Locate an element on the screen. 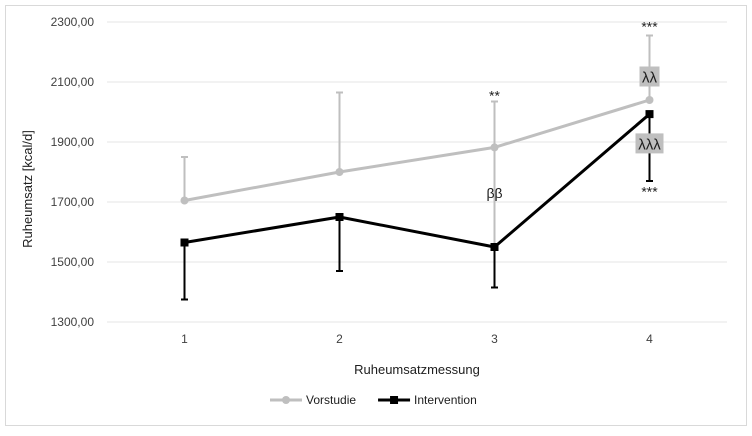 The width and height of the screenshot is (752, 436). legend-label: Vorstudie is located at coordinates (331, 400).